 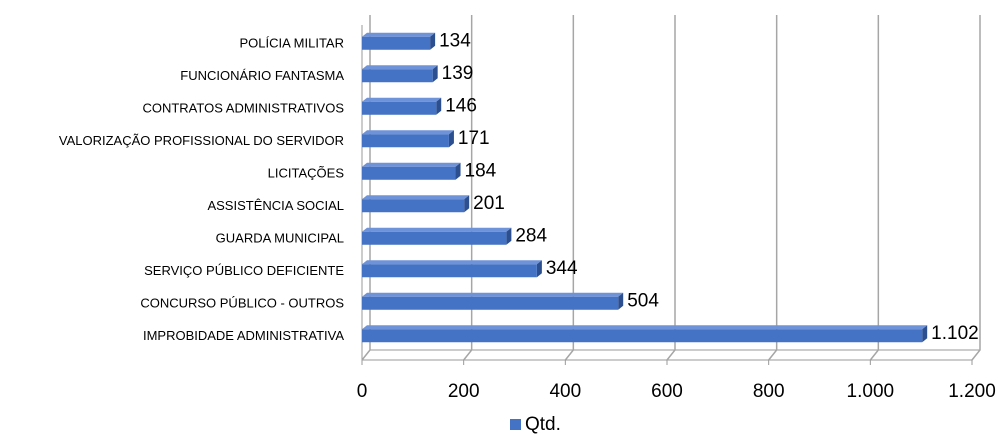 I want to click on value-label: 201, so click(x=489, y=203).